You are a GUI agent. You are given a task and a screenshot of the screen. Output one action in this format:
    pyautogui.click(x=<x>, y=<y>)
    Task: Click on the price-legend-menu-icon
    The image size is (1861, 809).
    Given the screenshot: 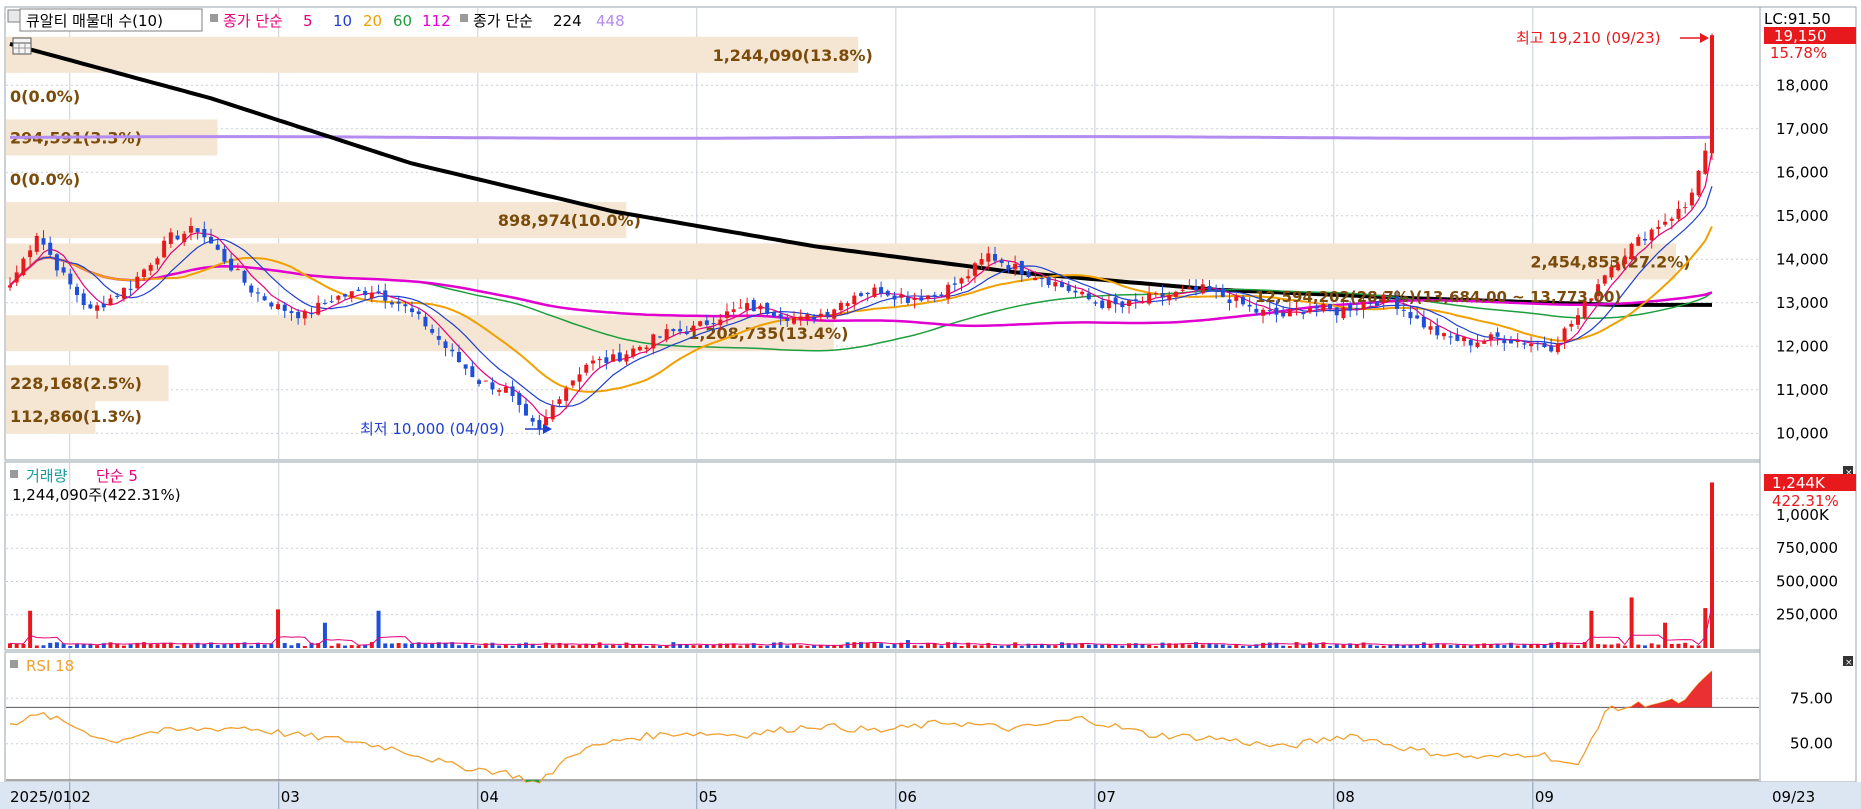 What is the action you would take?
    pyautogui.click(x=14, y=16)
    